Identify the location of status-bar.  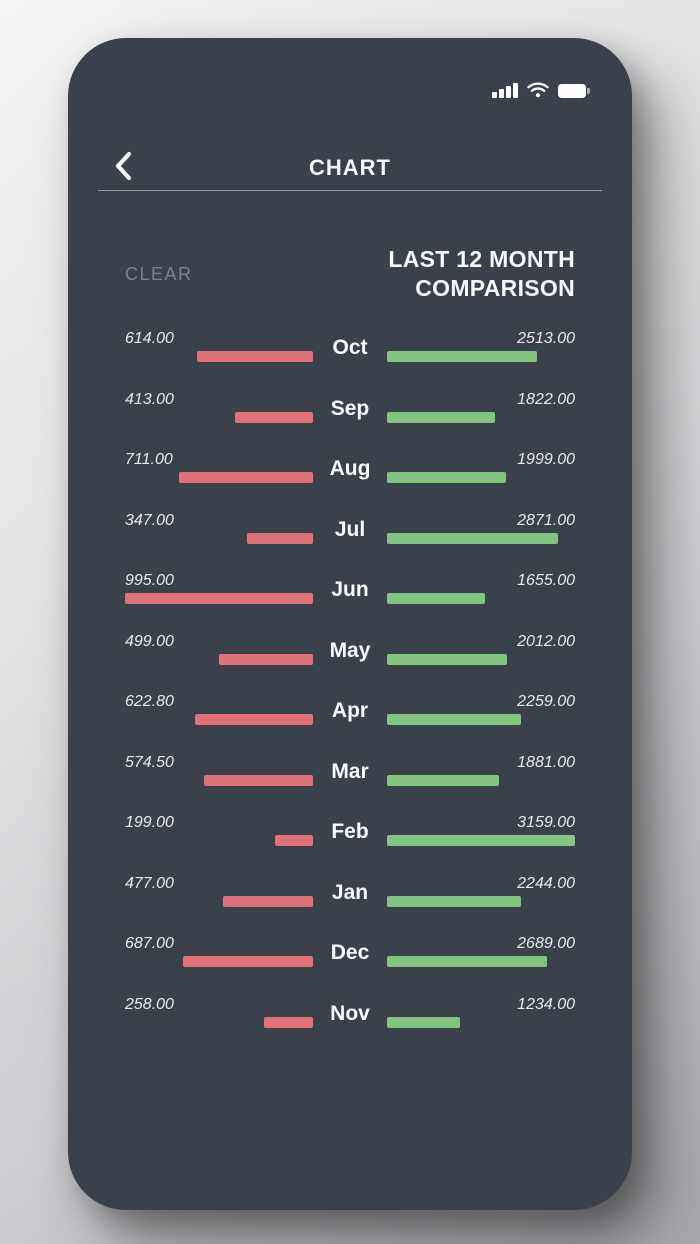
(350, 68).